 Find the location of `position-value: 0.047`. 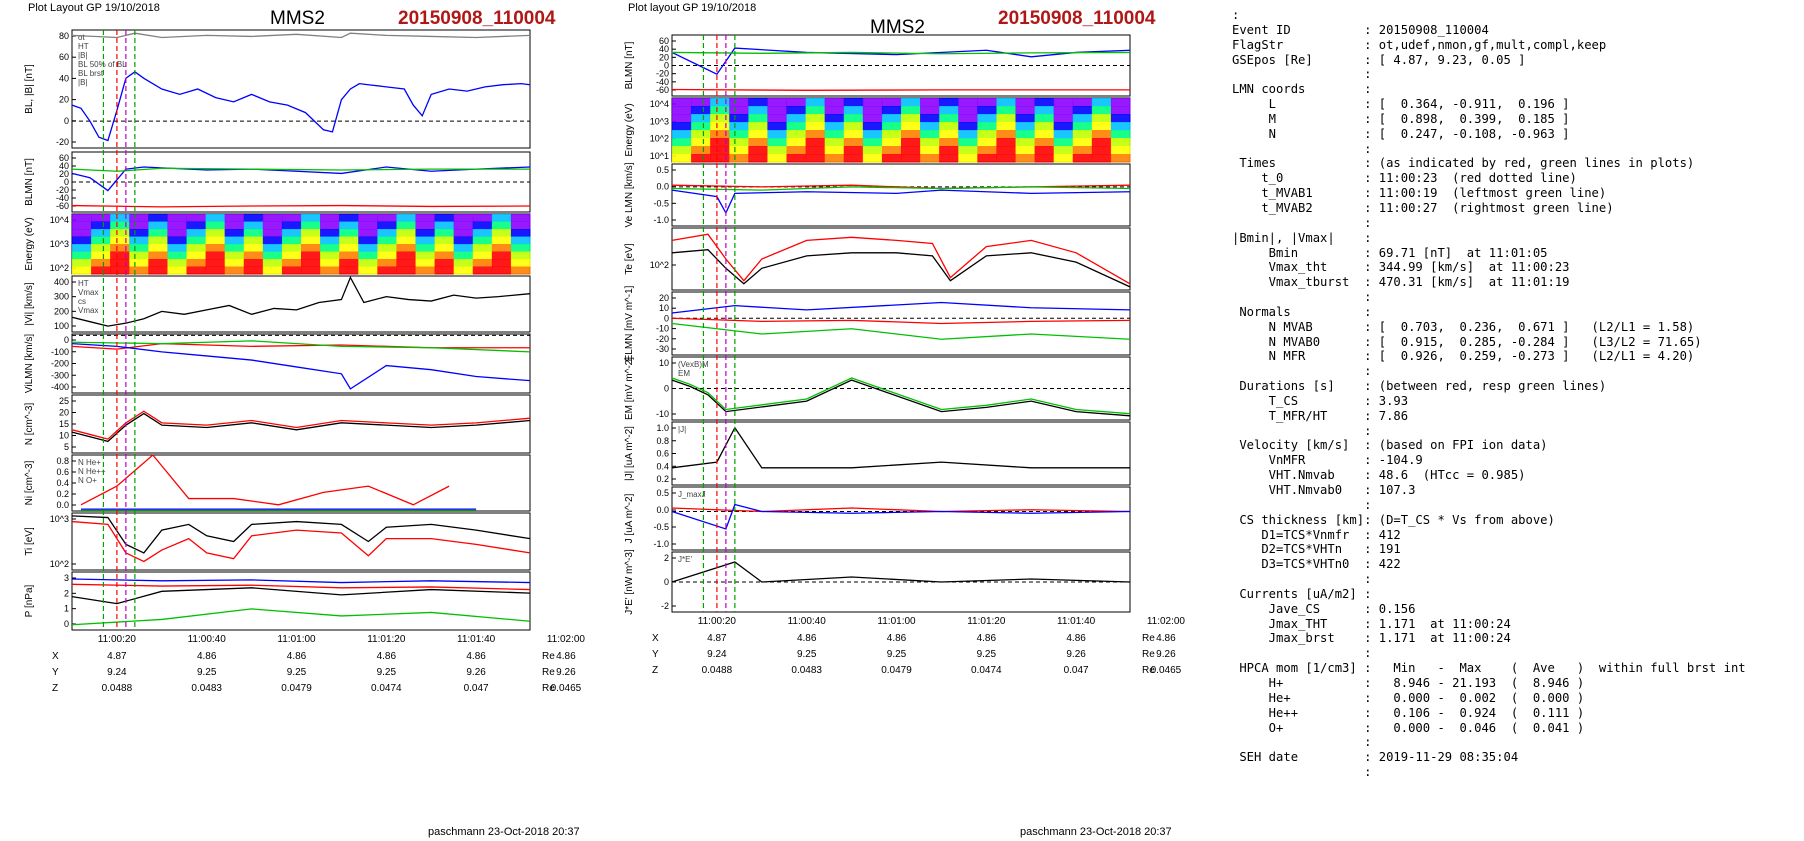

position-value: 0.047 is located at coordinates (476, 688).